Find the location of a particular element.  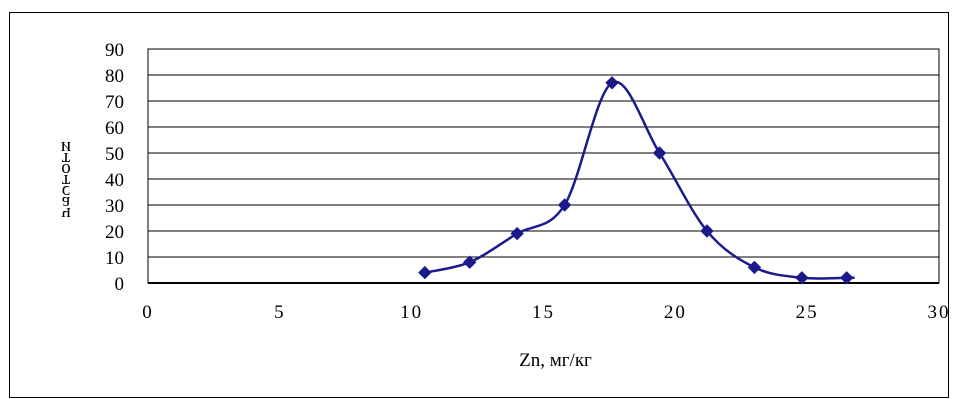

y-tick-label: 50 is located at coordinates (114, 154).